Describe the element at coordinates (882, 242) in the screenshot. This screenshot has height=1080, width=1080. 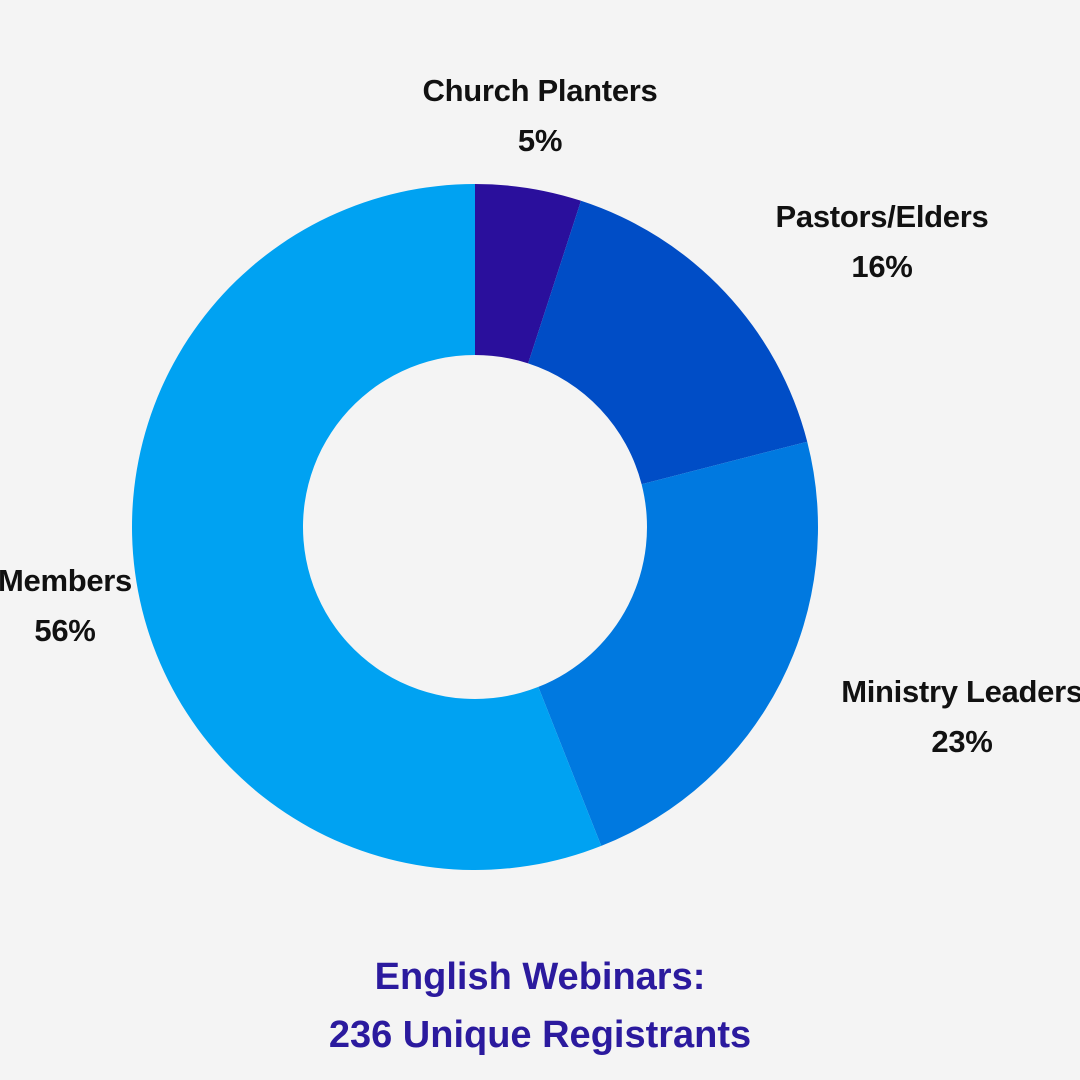
I see `slice-label-pastors-elders: Pastors/Elders 16%` at that location.